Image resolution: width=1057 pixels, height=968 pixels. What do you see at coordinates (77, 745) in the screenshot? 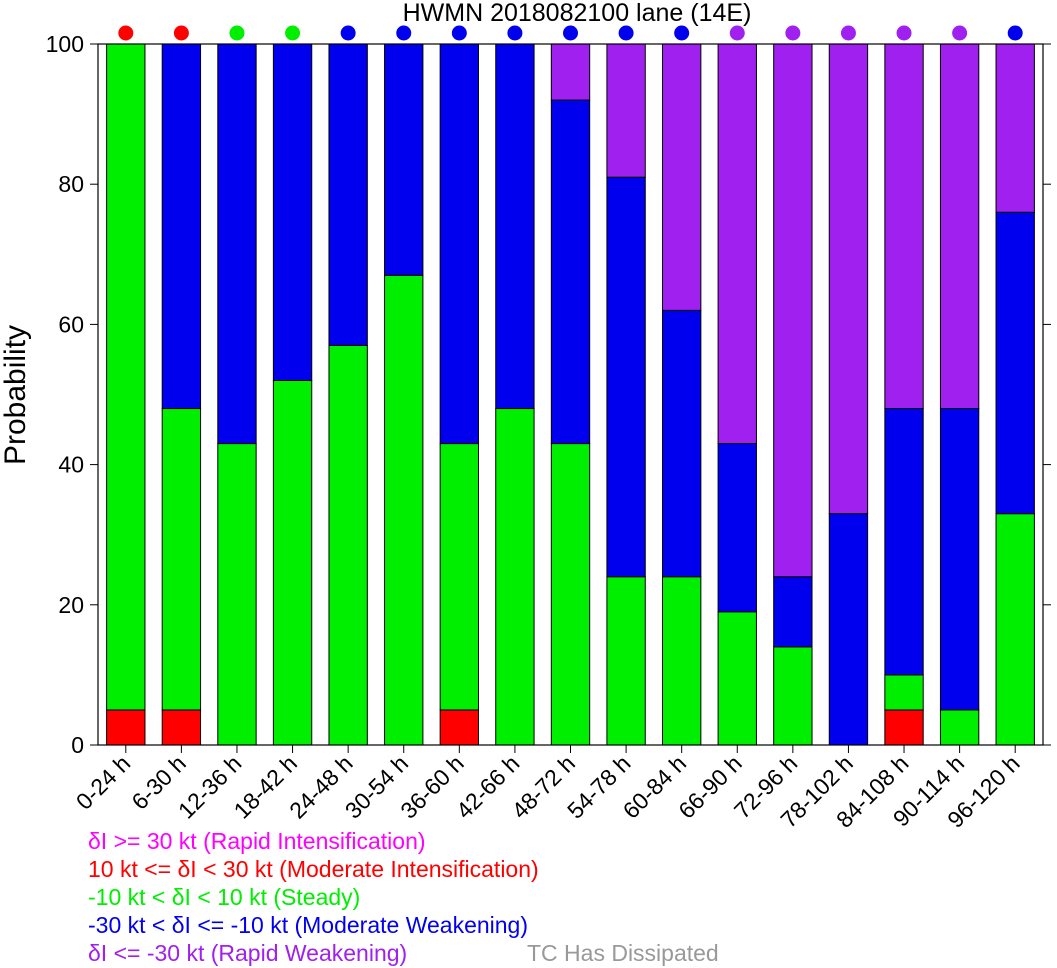
I see `y-tick-label: 0` at bounding box center [77, 745].